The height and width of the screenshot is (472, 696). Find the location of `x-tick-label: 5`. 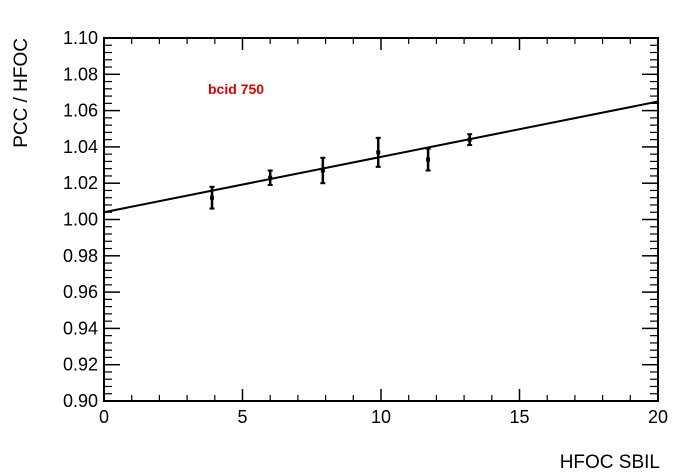

x-tick-label: 5 is located at coordinates (242, 417).